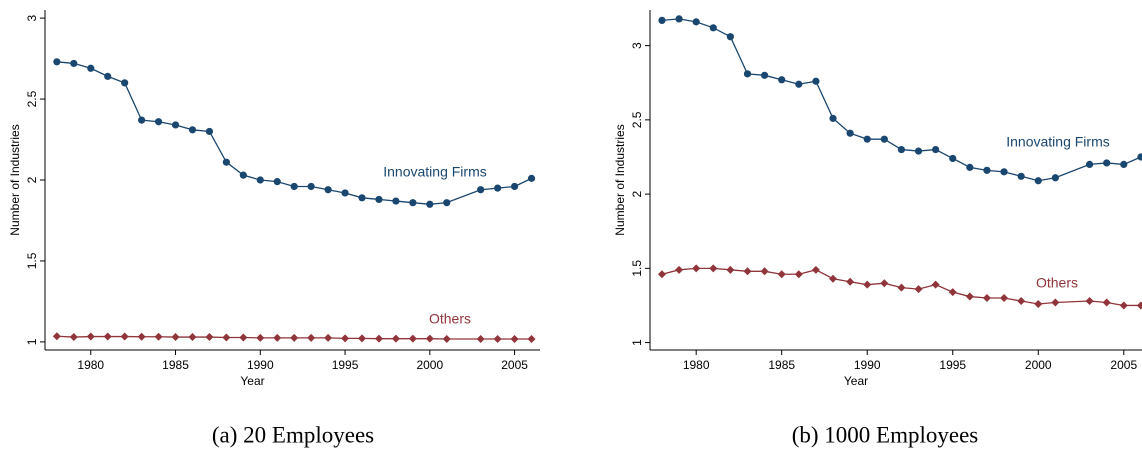  Describe the element at coordinates (856, 381) in the screenshot. I see `x-axis-label: Year` at that location.